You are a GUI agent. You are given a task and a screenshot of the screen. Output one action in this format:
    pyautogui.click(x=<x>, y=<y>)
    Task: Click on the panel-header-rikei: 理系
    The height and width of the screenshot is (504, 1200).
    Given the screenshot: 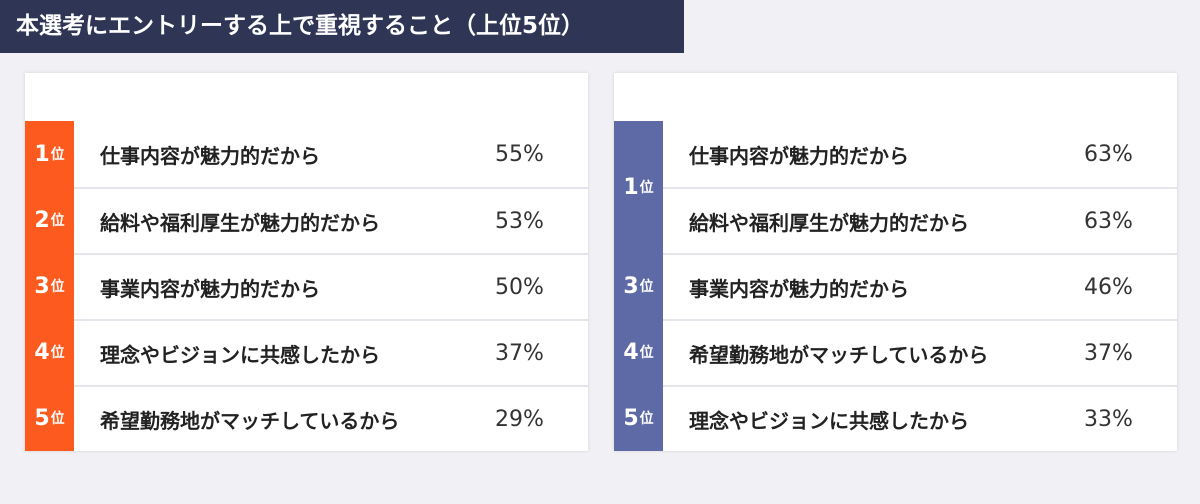 What is the action you would take?
    pyautogui.click(x=895, y=97)
    